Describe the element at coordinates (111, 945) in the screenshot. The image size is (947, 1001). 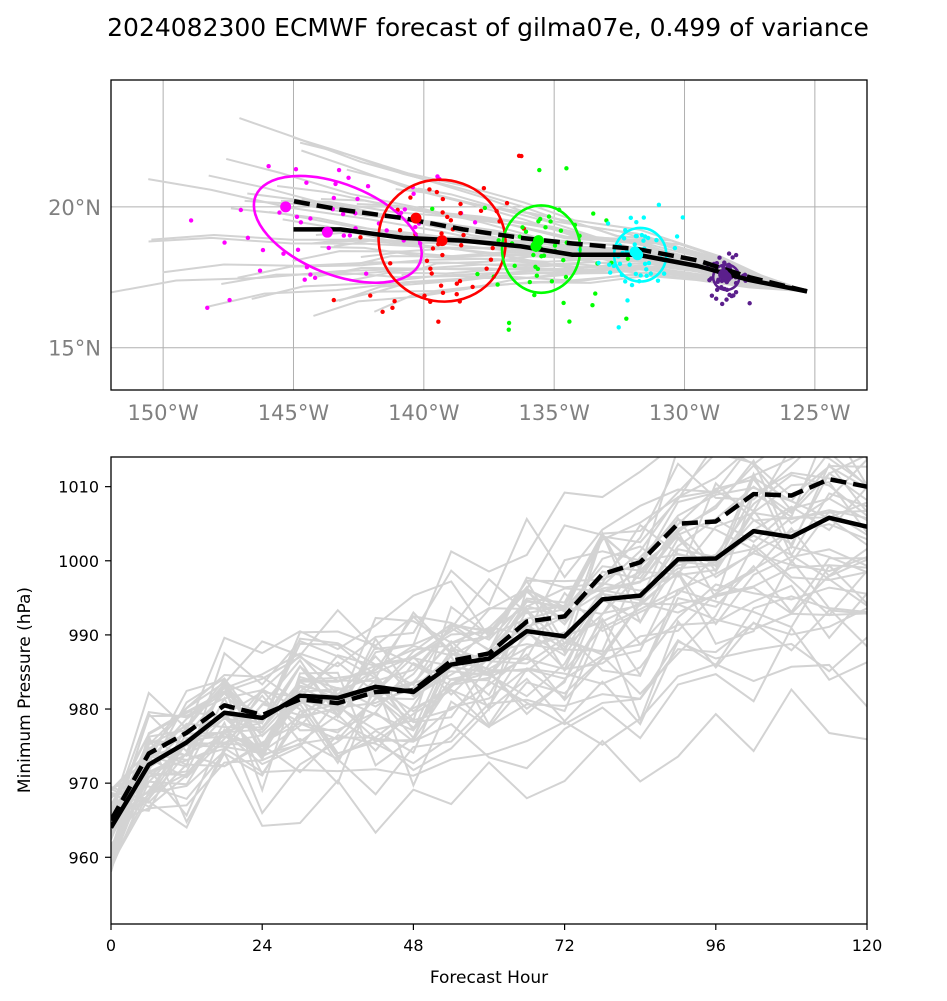
I see `x-tick-label: 0` at that location.